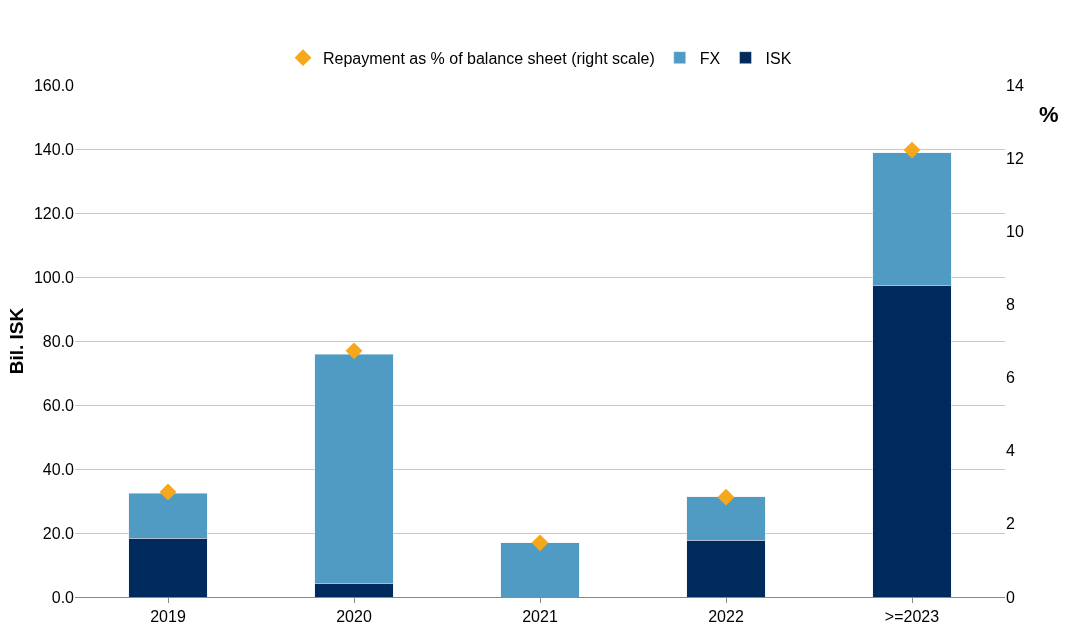  I want to click on y2-tick-label: 8, so click(1010, 305).